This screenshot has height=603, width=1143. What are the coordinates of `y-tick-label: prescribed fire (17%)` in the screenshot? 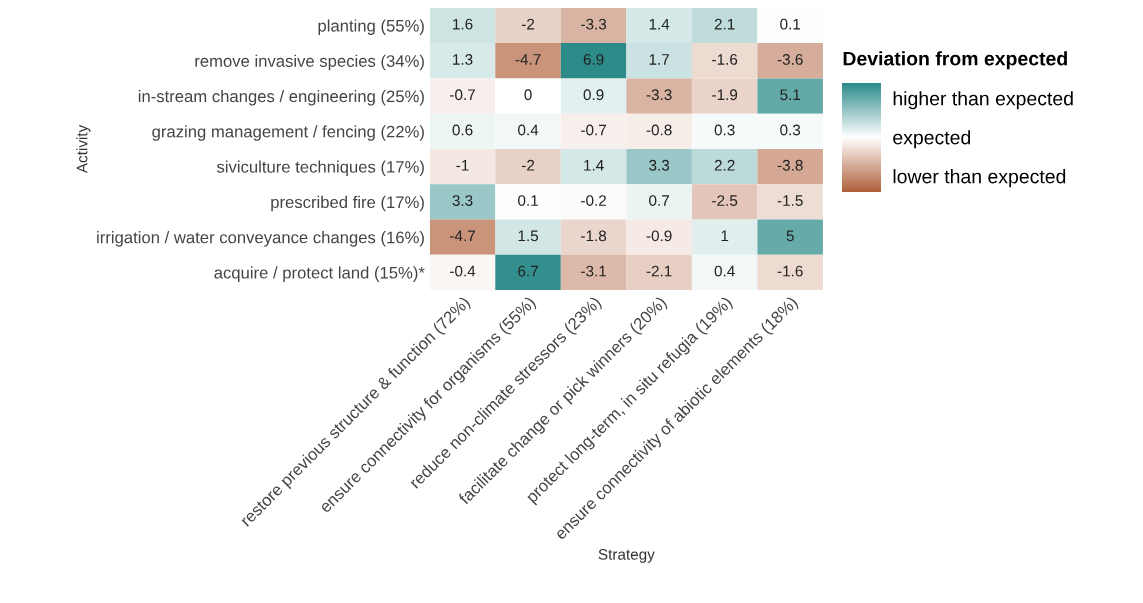 It's located at (347, 203).